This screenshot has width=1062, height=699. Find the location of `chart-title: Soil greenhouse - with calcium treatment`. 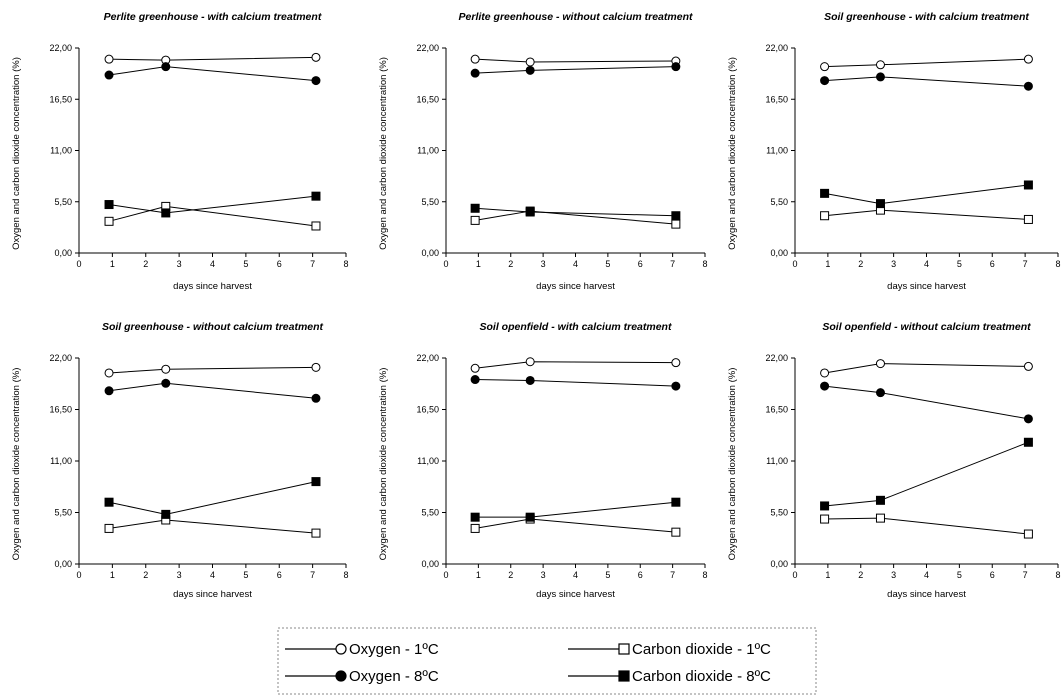

chart-title: Soil greenhouse - with calcium treatment is located at coordinates (926, 17).